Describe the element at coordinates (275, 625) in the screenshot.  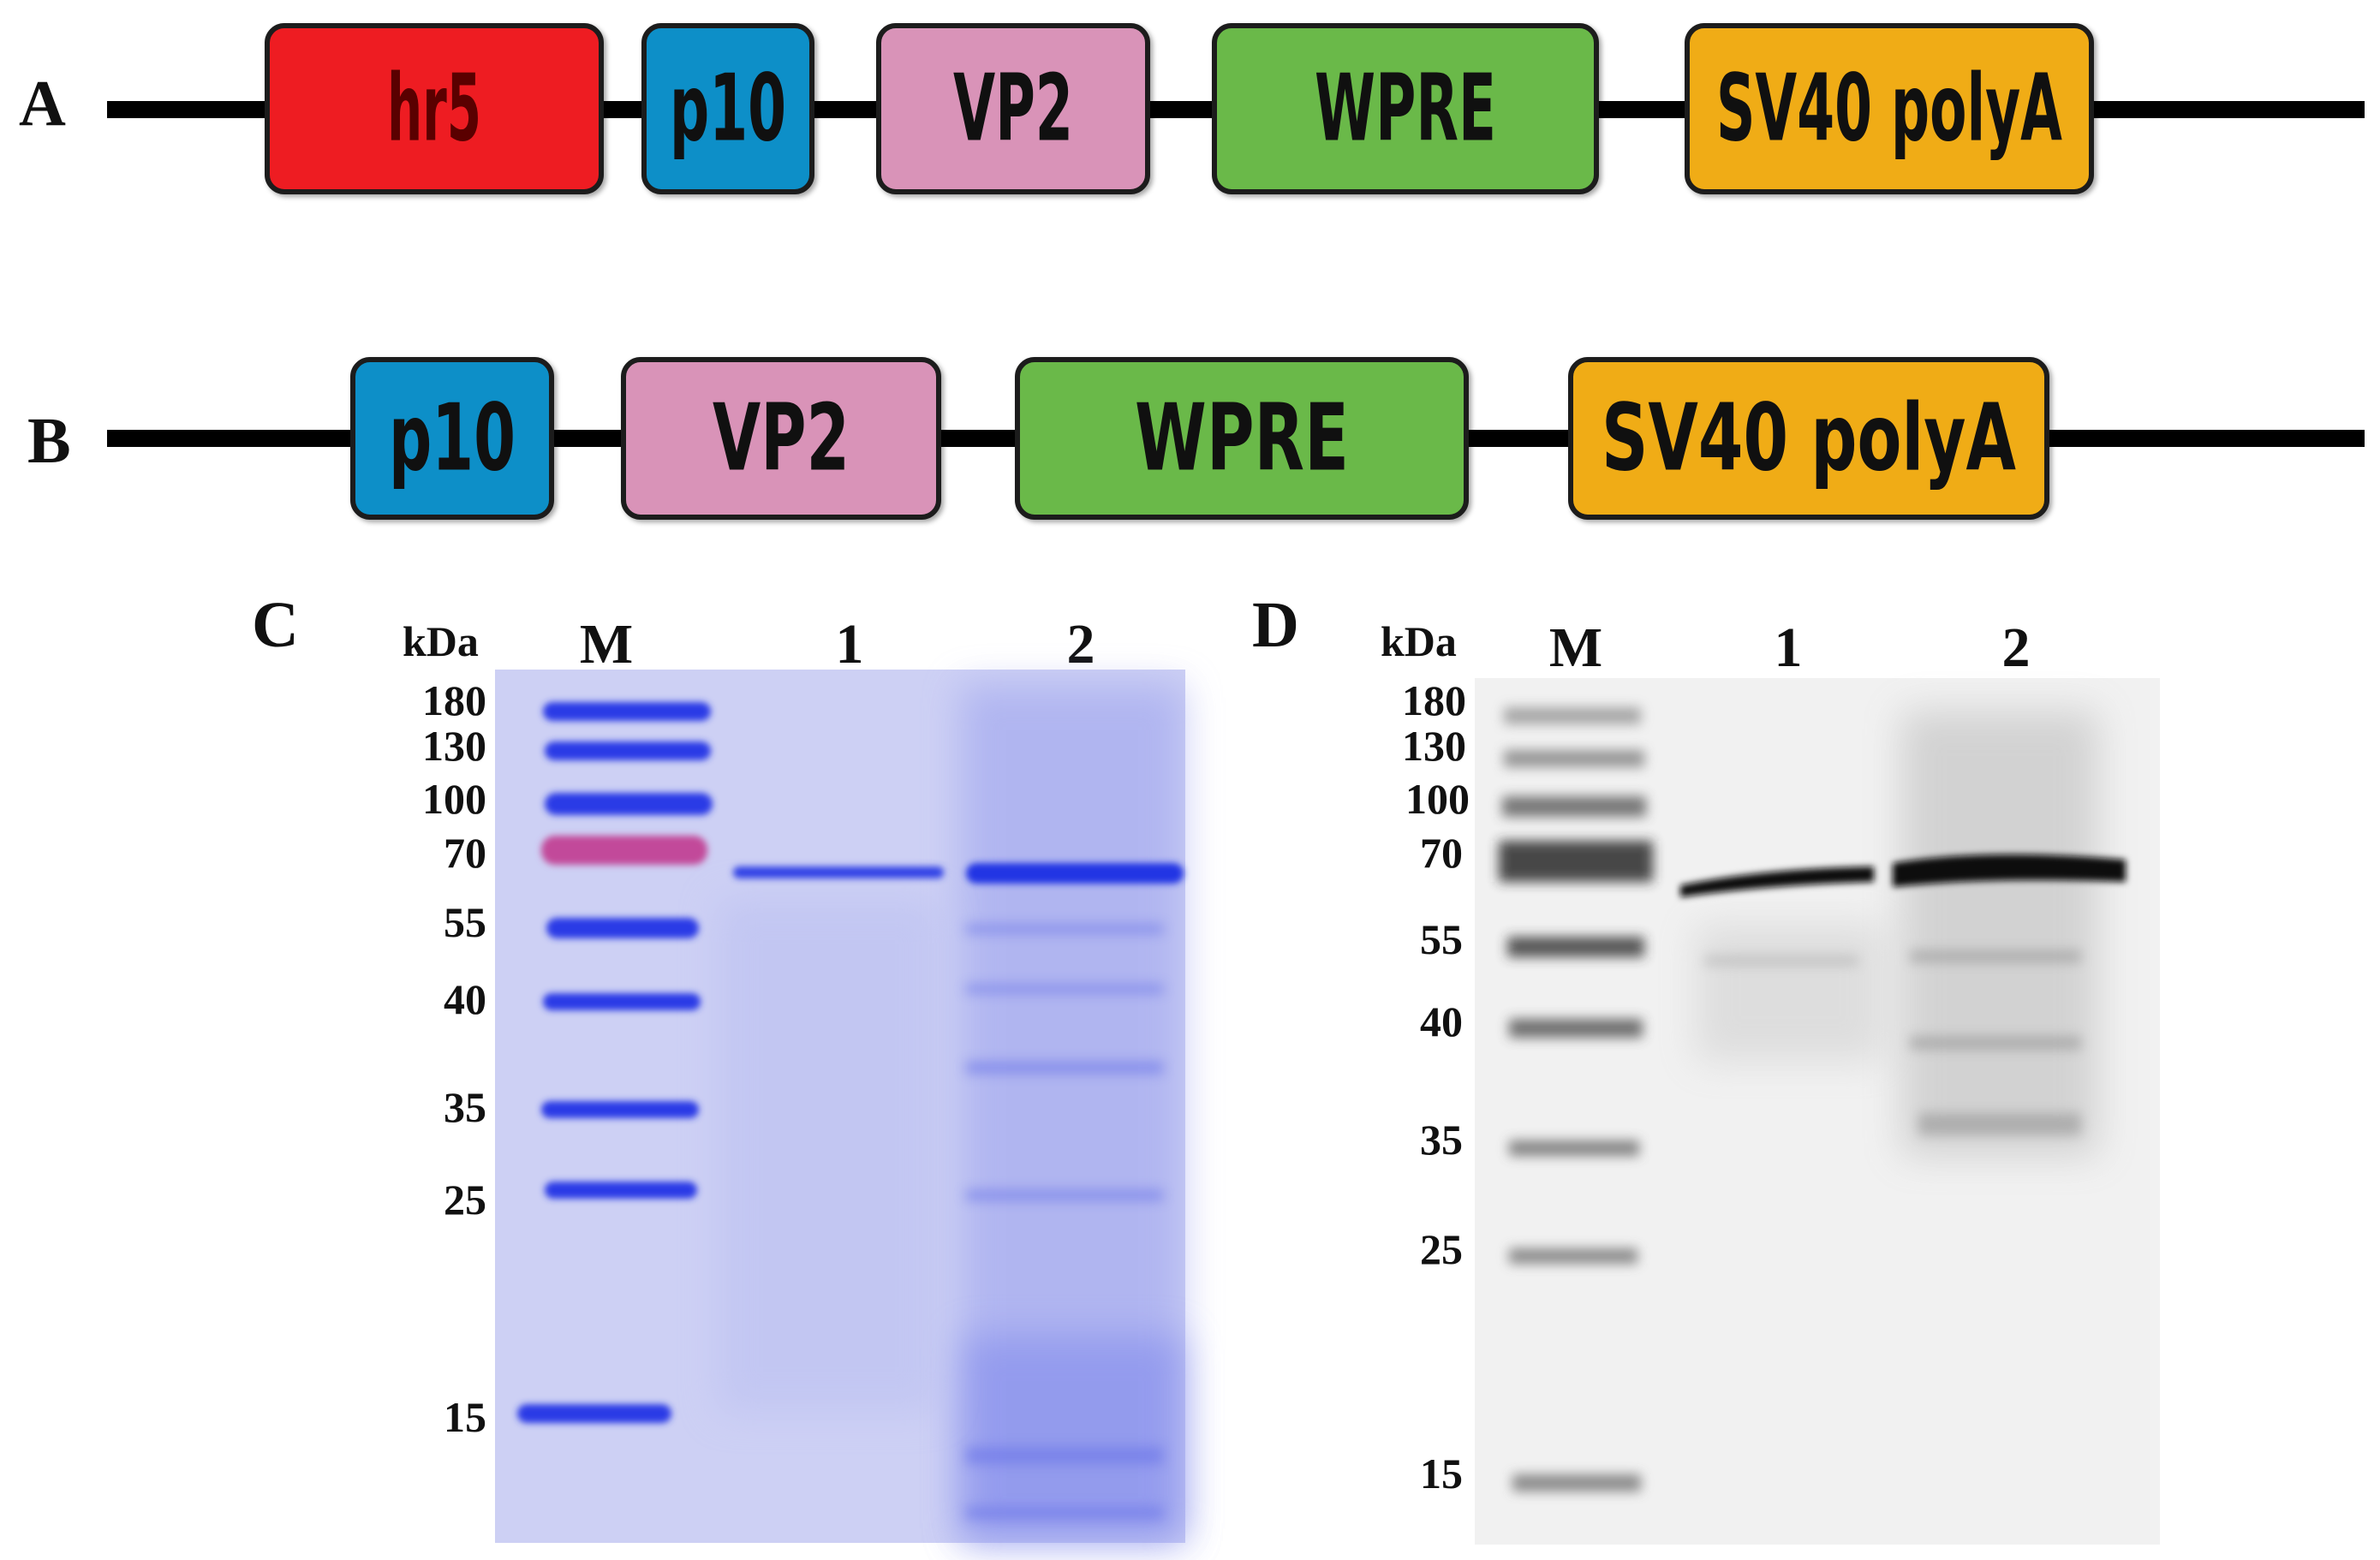
I see `panel-c-letter: C` at that location.